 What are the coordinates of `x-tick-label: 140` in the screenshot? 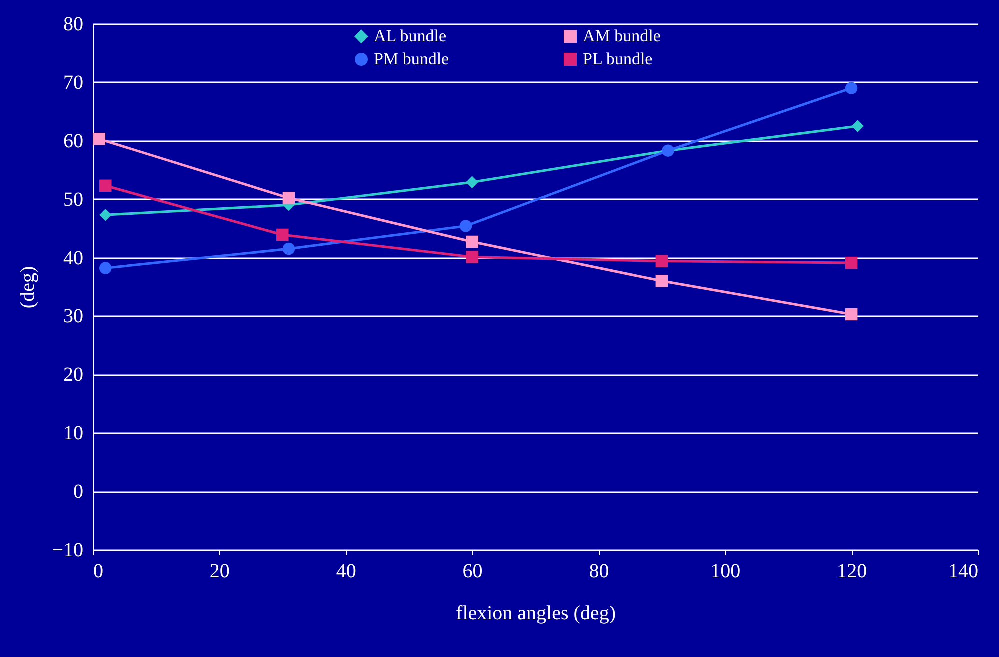 It's located at (963, 571).